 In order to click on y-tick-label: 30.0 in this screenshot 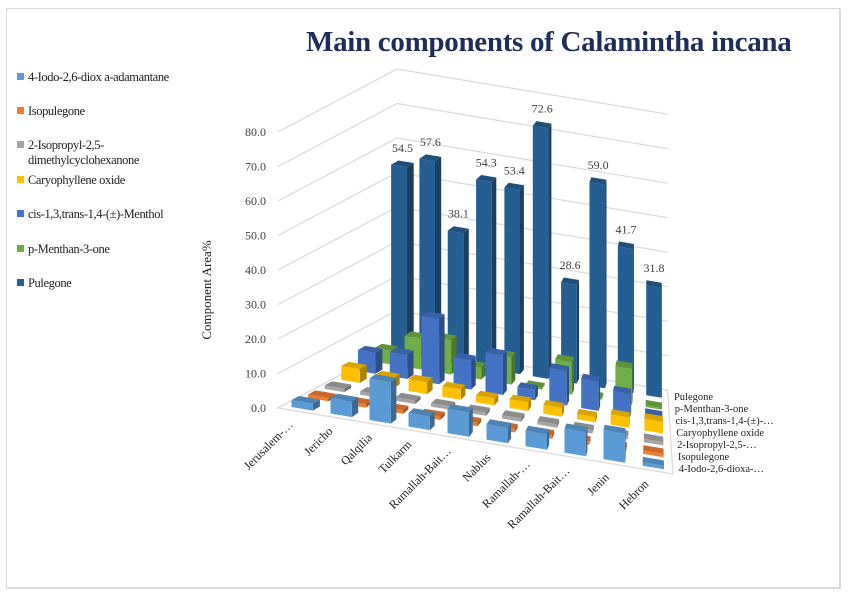, I will do `click(255, 305)`.